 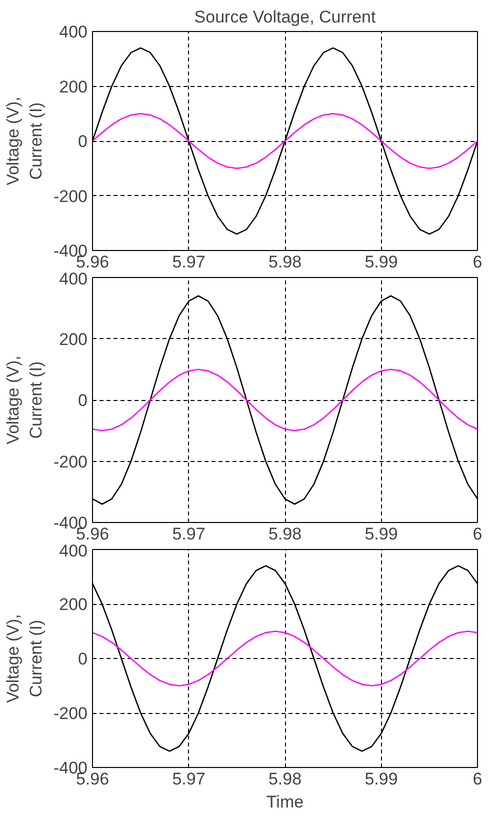 What do you see at coordinates (285, 802) in the screenshot?
I see `x-axis-title: Time` at bounding box center [285, 802].